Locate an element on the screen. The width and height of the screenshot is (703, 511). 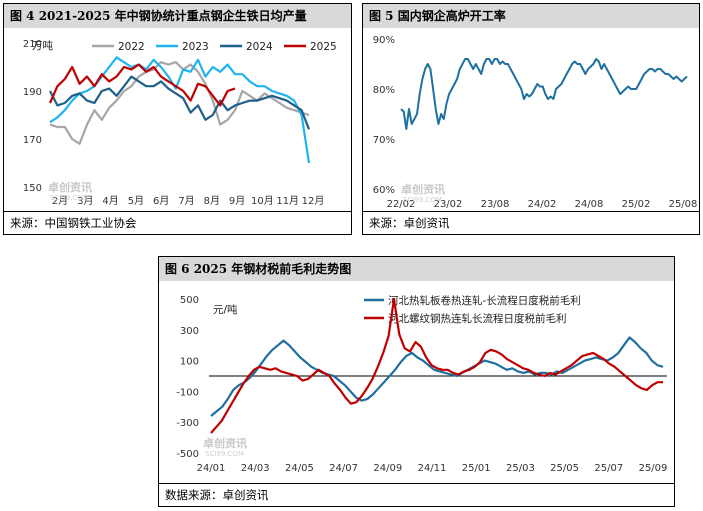
x-tick-label: 25/02 is located at coordinates (636, 204).